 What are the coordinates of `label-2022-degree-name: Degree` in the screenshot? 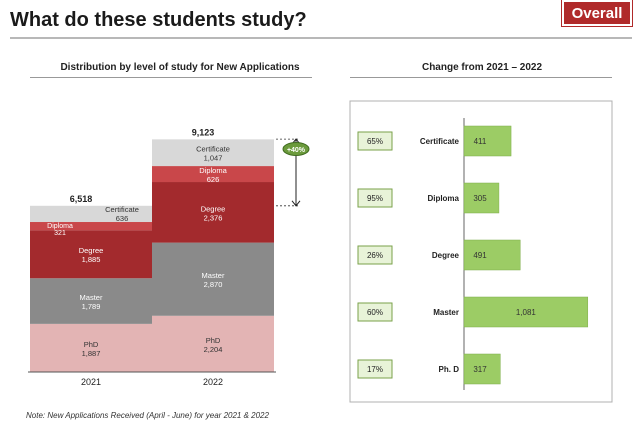 It's located at (213, 208).